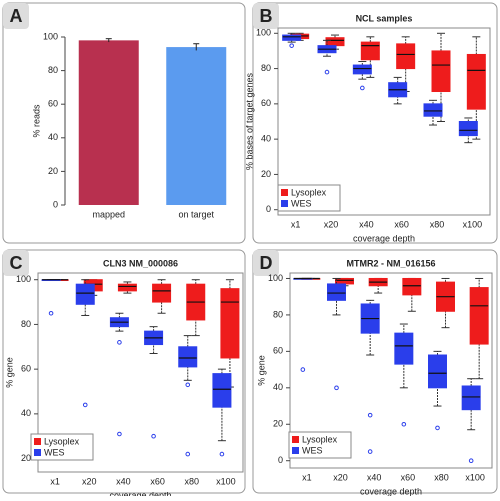  What do you see at coordinates (140, 263) in the screenshot?
I see `chart-title: CLN3 NM_000086` at bounding box center [140, 263].